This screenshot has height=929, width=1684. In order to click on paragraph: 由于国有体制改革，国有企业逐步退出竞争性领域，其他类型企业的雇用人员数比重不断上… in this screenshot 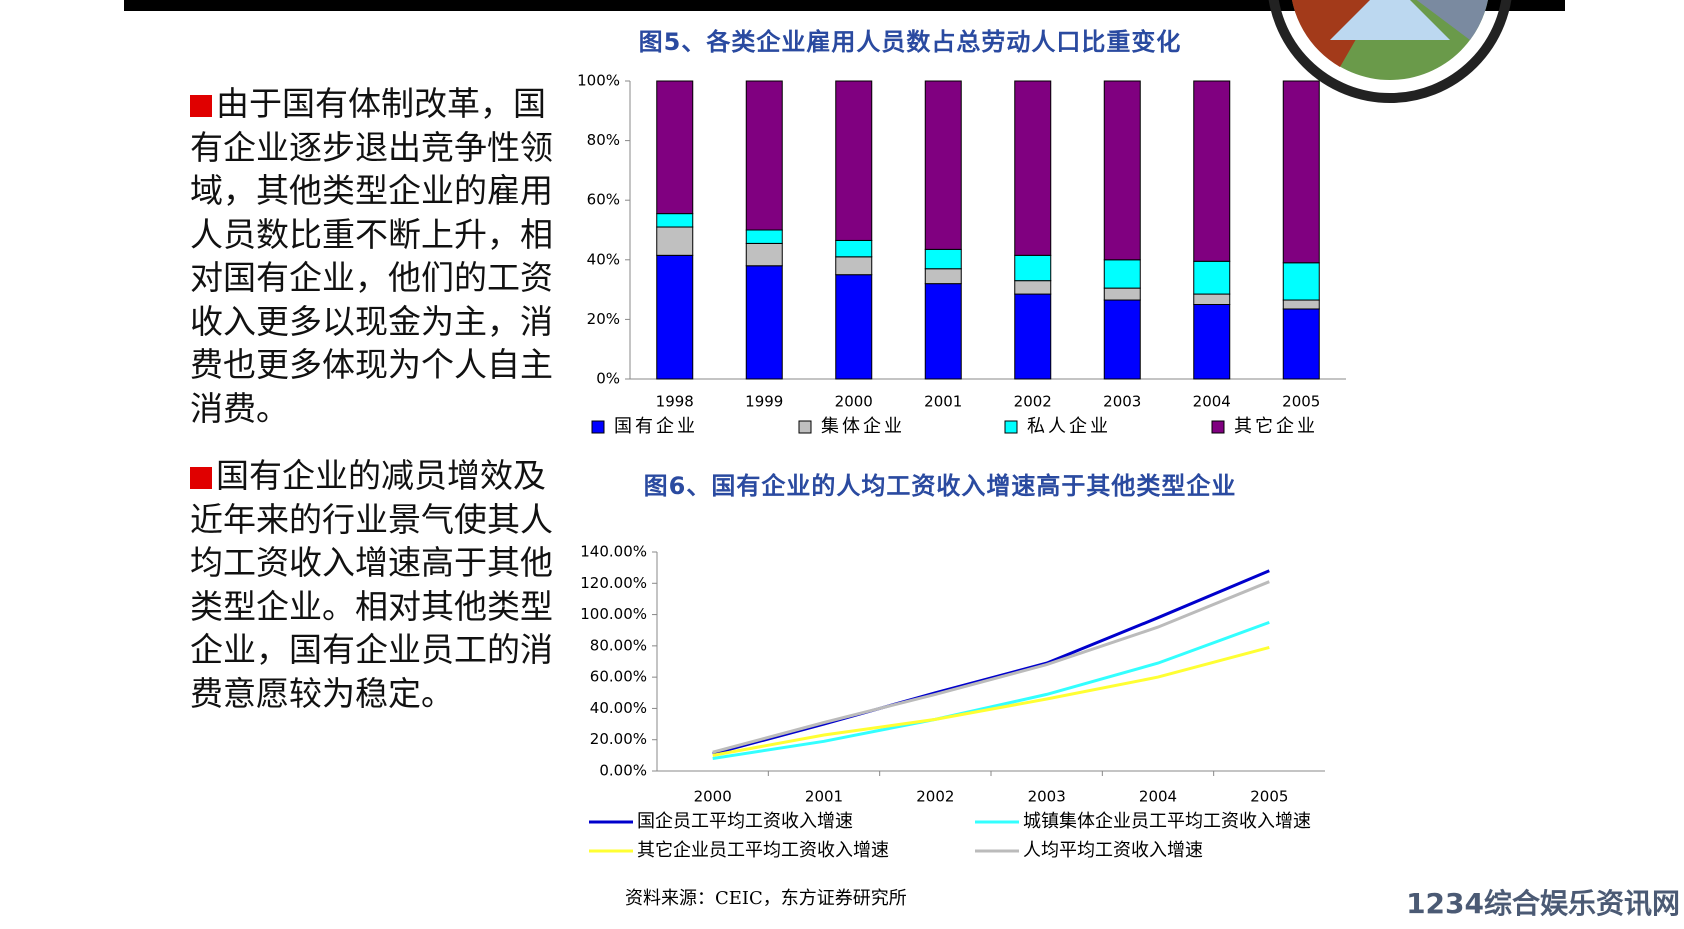, I will do `click(375, 256)`.